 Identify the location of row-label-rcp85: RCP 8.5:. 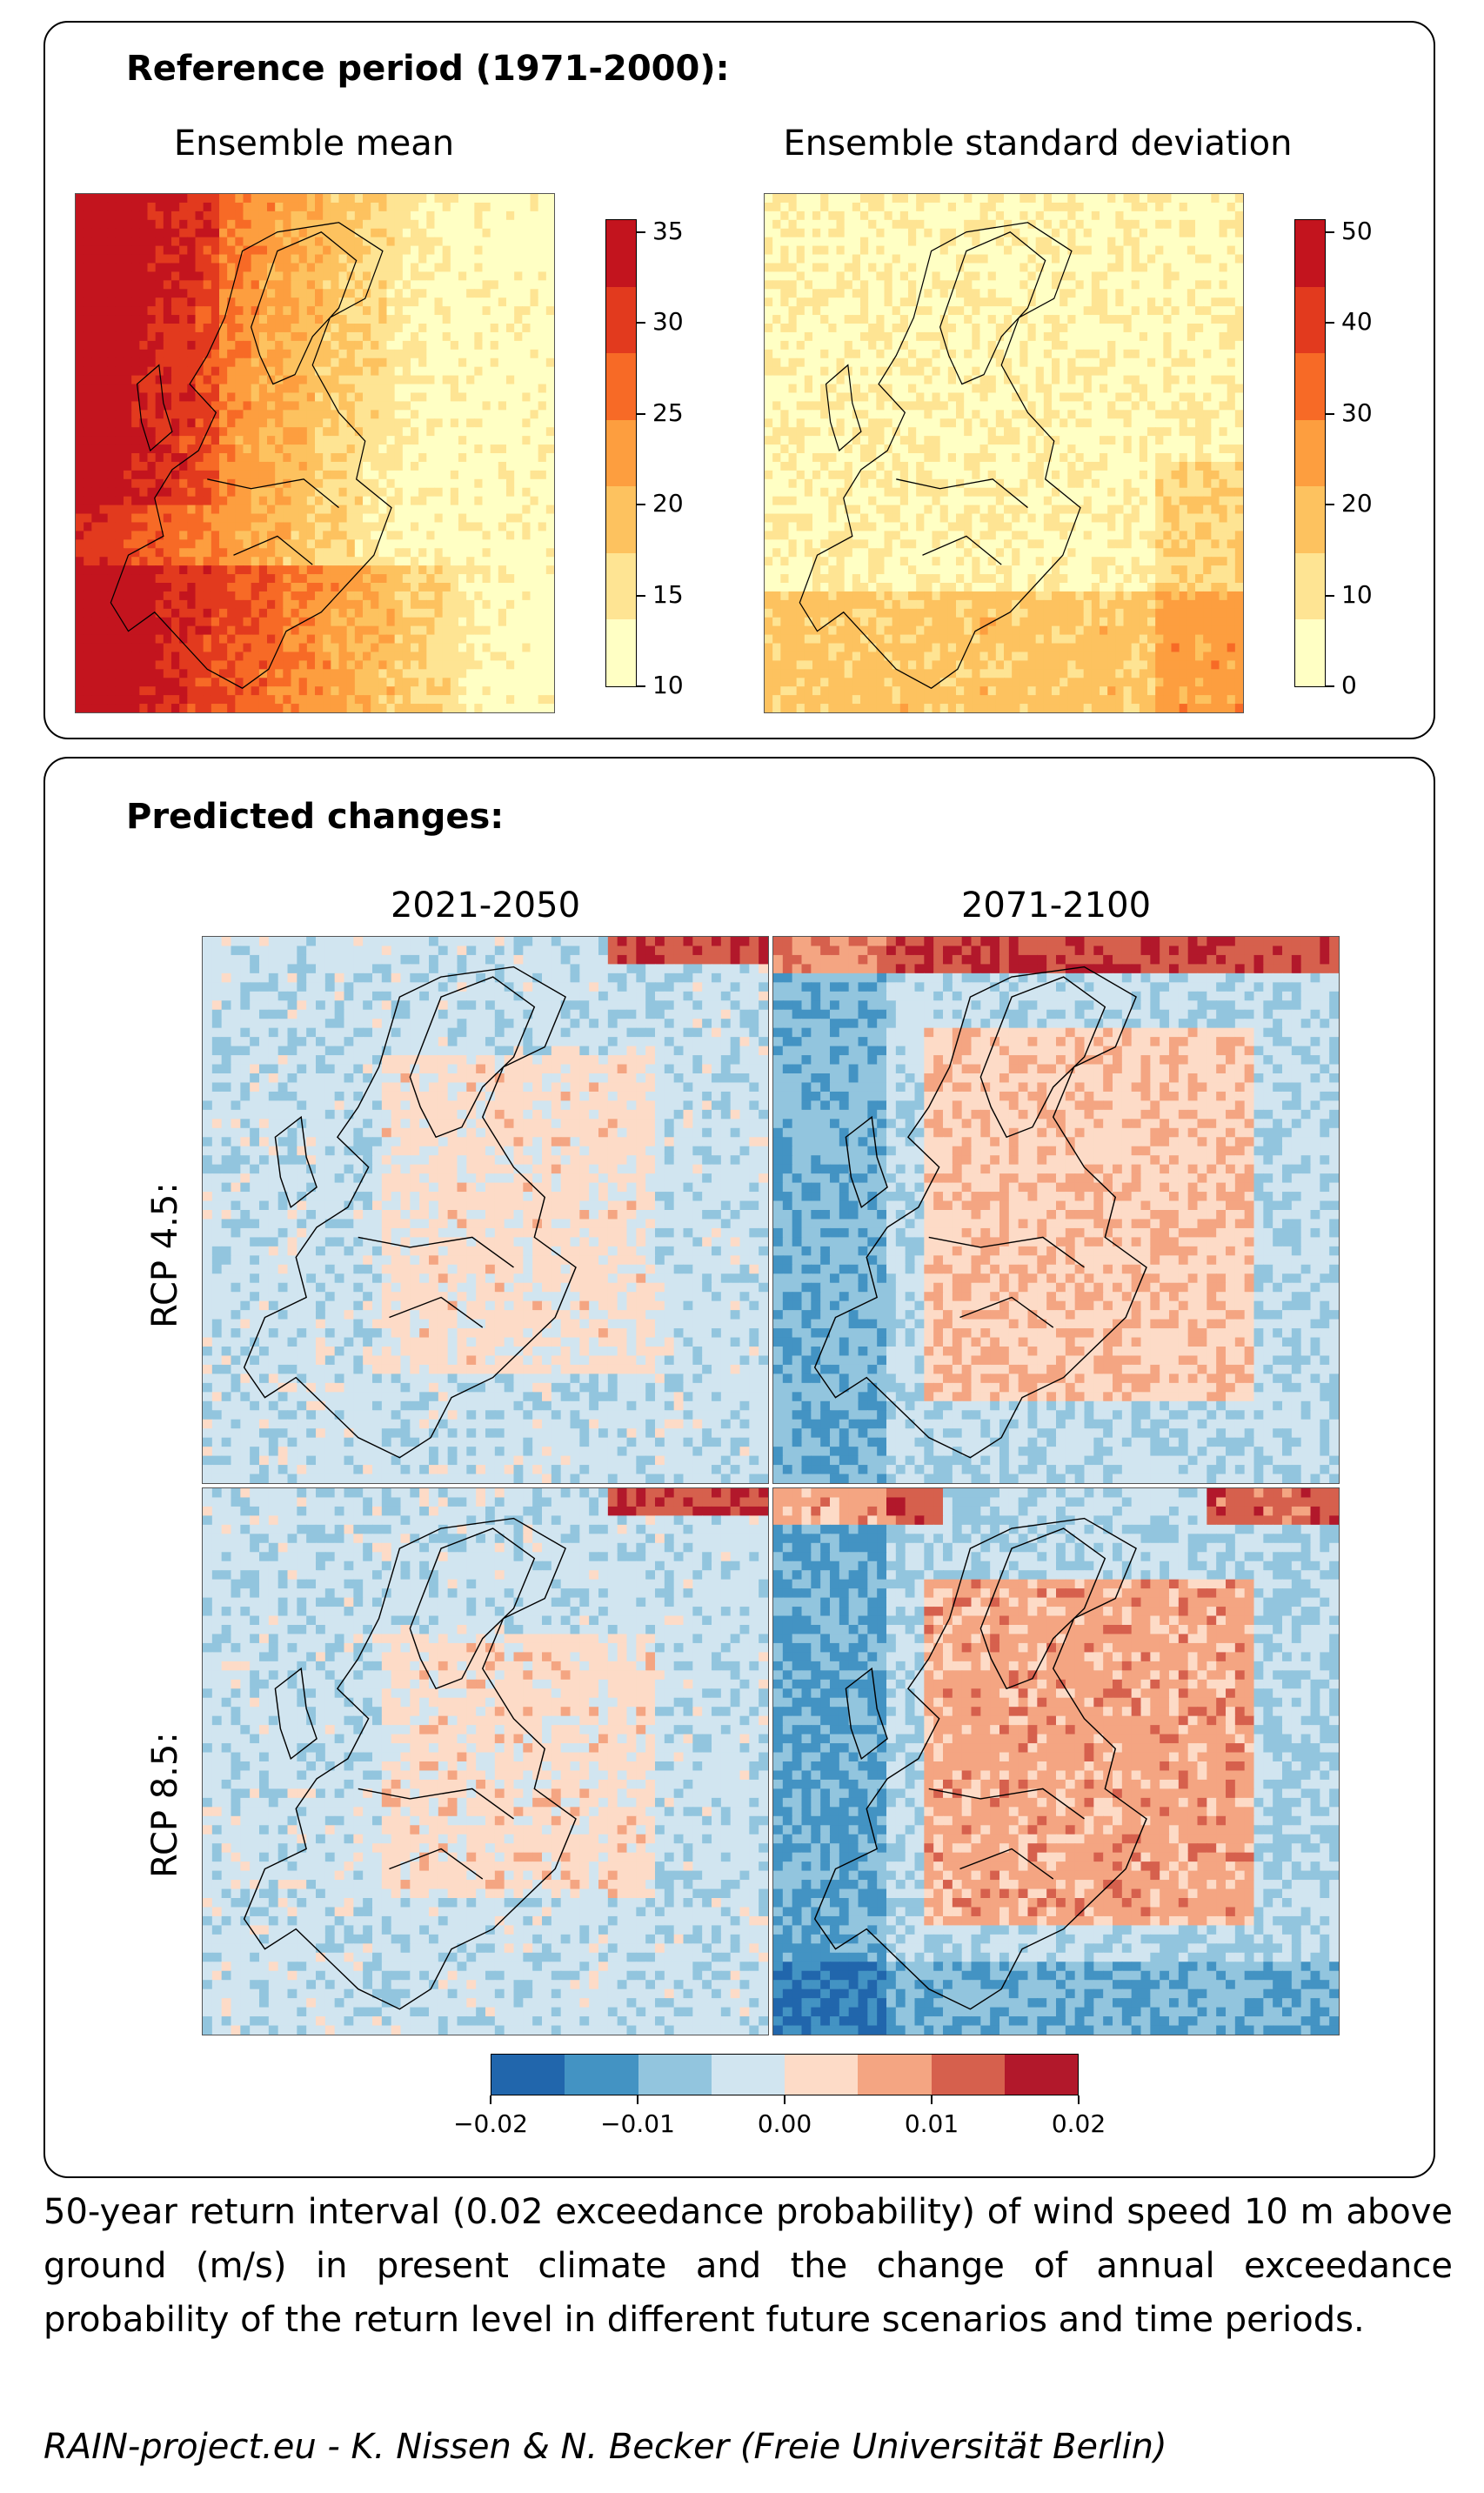
(165, 1805).